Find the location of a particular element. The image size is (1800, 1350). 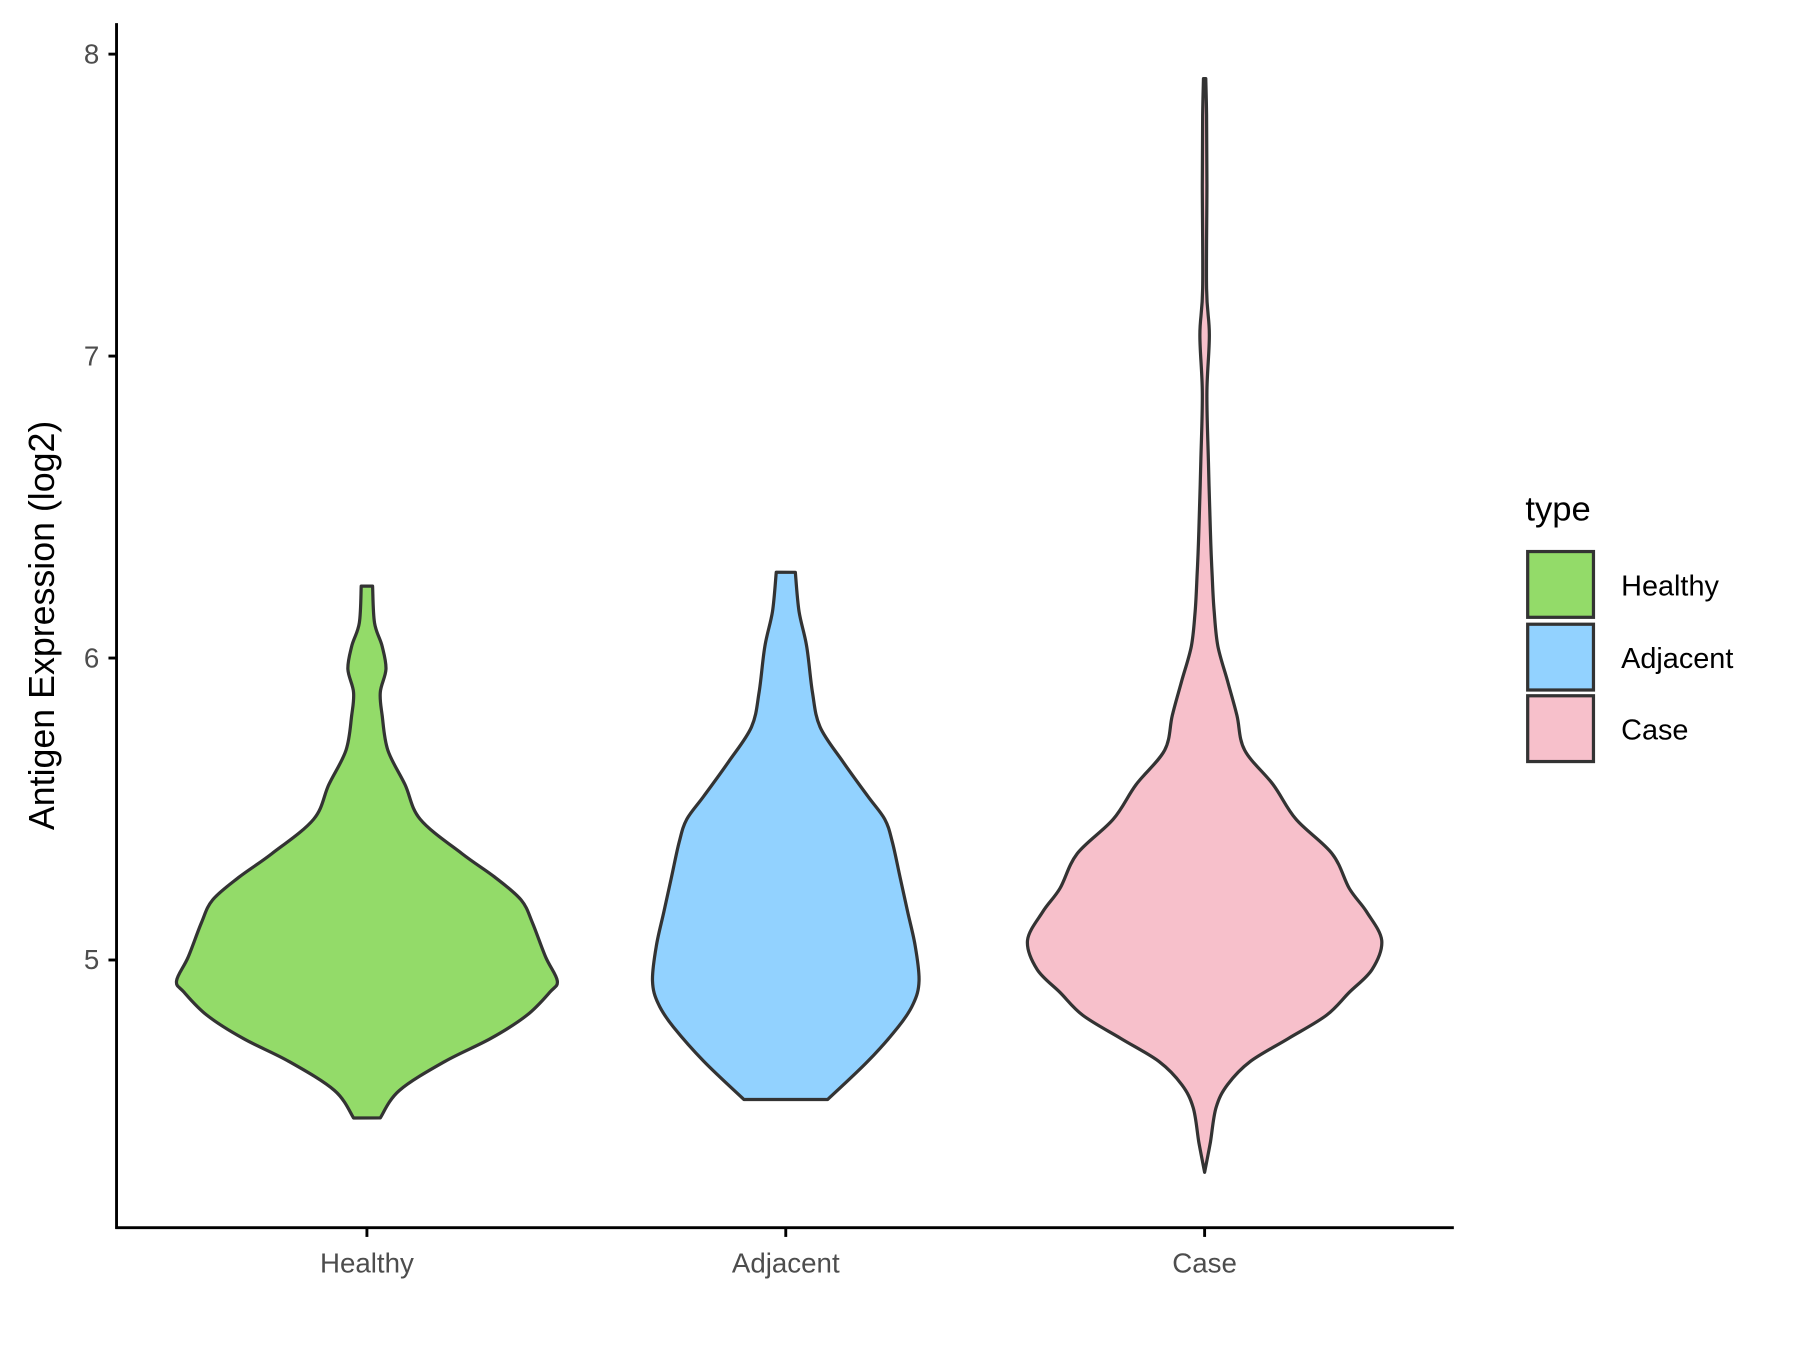

legend-label: Healthy is located at coordinates (1670, 586).